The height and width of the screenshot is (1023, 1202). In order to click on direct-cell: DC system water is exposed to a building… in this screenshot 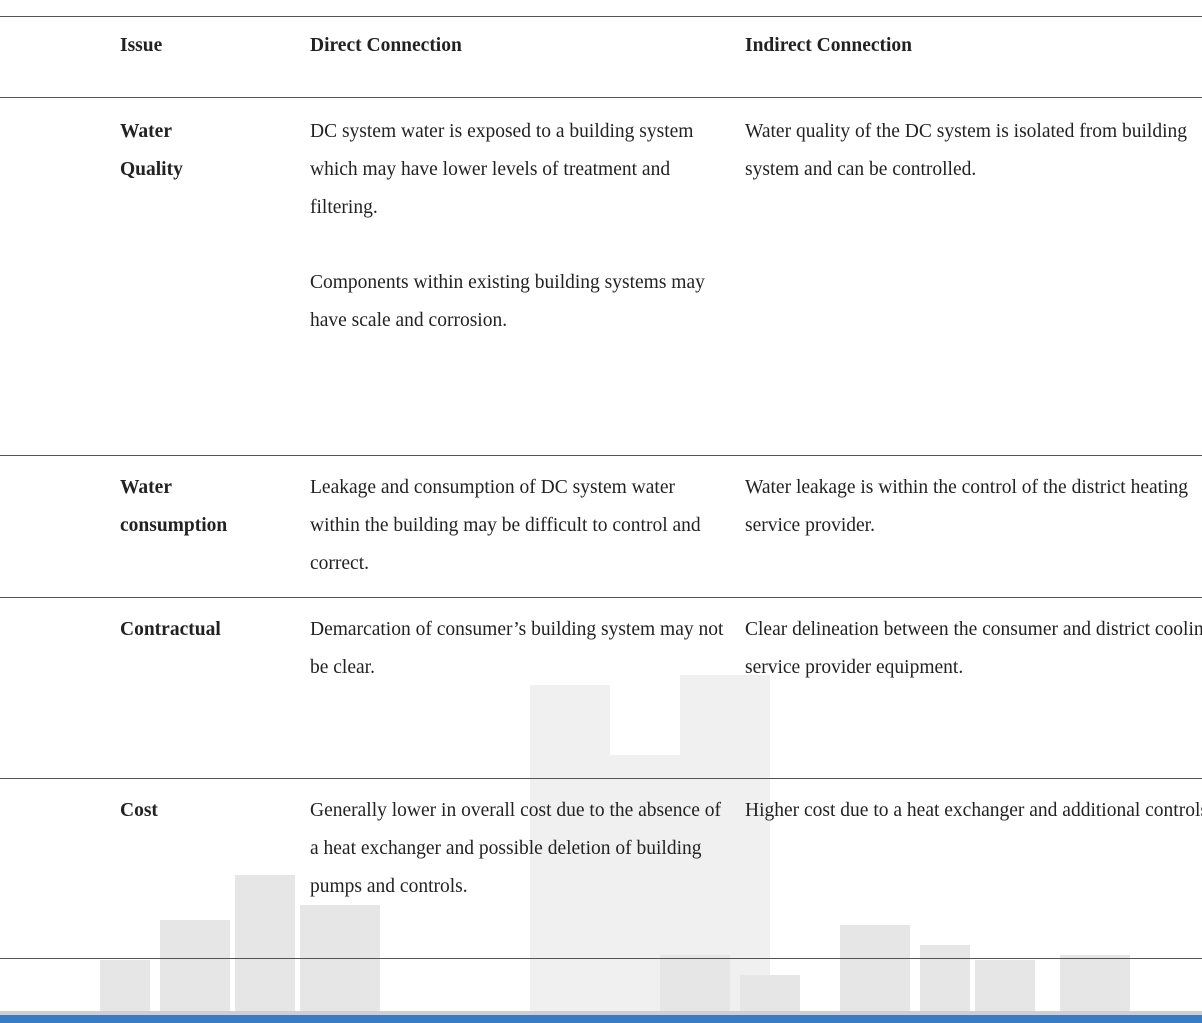, I will do `click(517, 226)`.